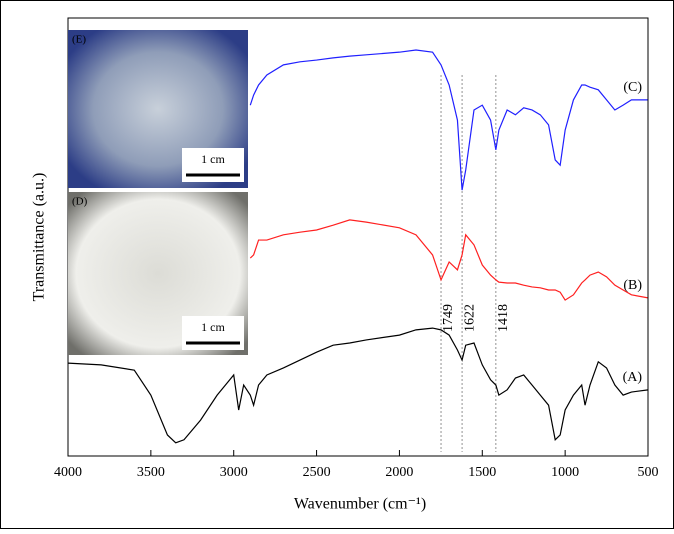 The width and height of the screenshot is (674, 534). Describe the element at coordinates (360, 504) in the screenshot. I see `x-axis-label: Wavenumber (cm⁻¹)` at that location.